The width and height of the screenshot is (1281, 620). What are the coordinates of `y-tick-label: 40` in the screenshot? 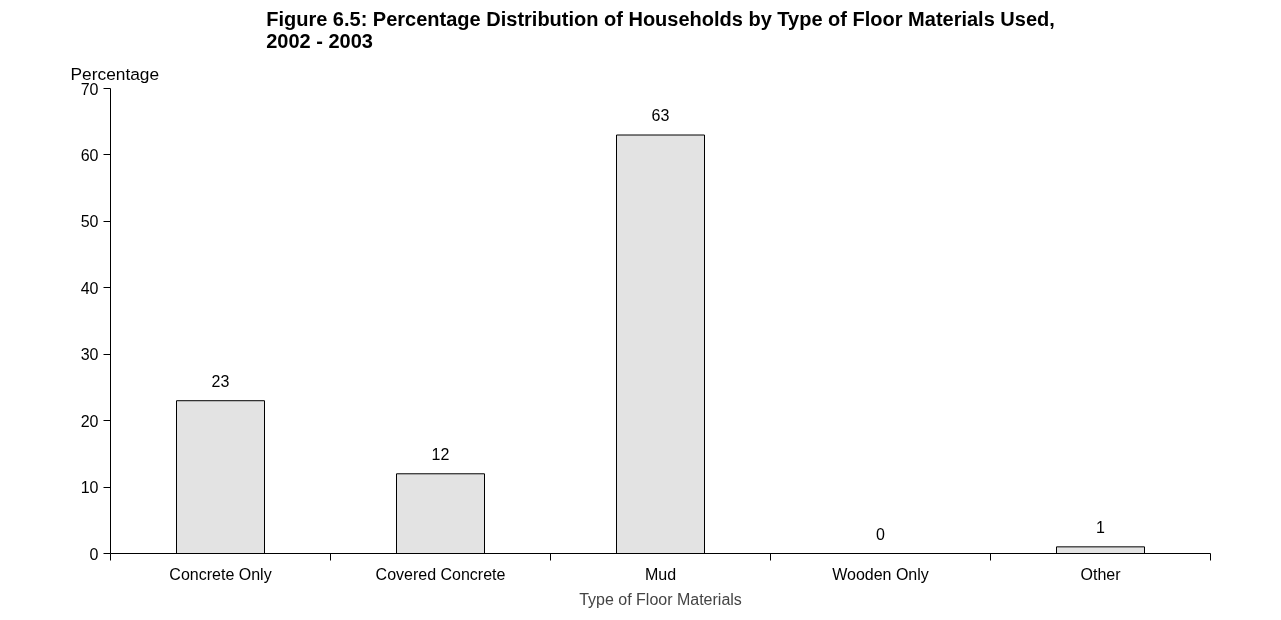 It's located at (89, 288).